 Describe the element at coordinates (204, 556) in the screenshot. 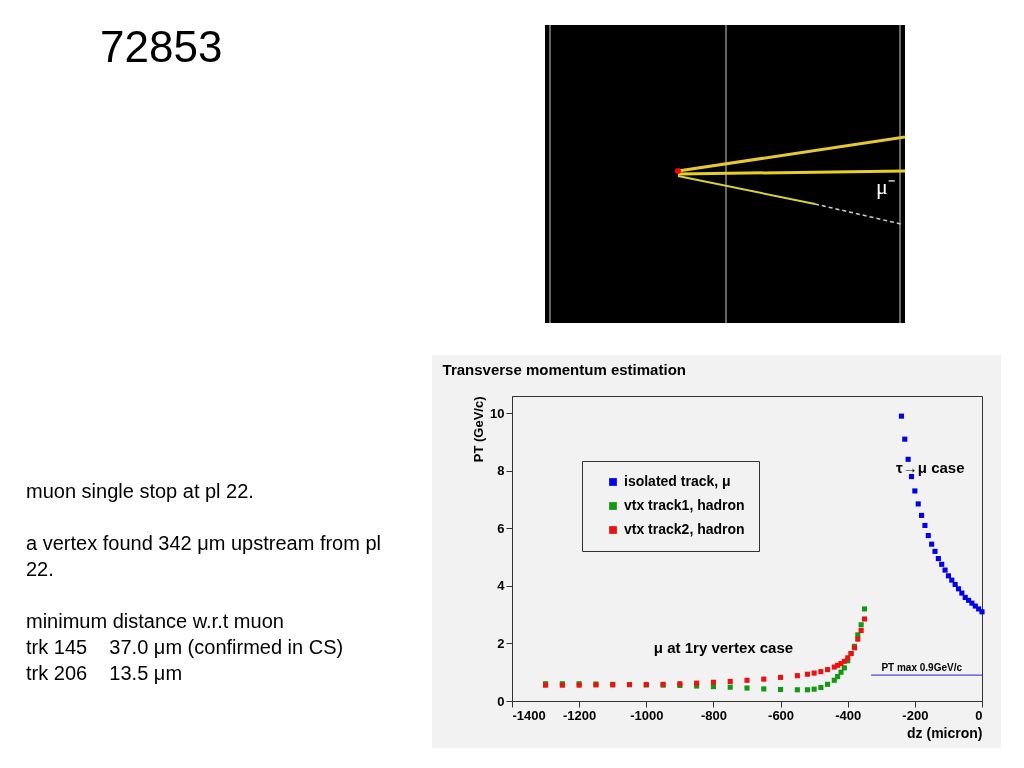

I see `text: a vertex found 342 μm upstream from pl 22.` at that location.